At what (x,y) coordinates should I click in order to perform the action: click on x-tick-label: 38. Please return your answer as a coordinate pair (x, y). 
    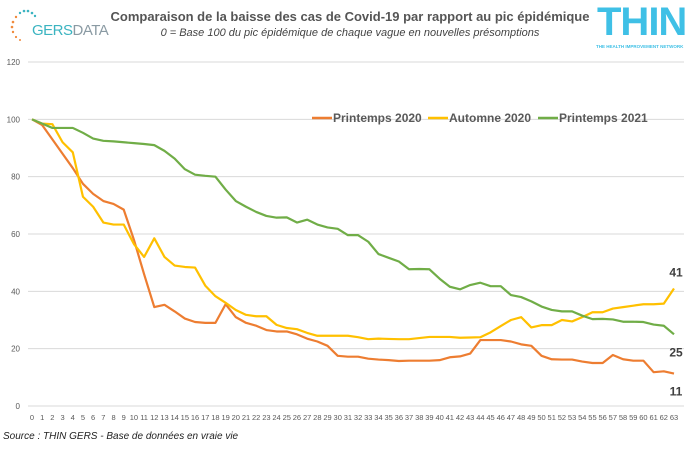
    Looking at the image, I should click on (419, 417).